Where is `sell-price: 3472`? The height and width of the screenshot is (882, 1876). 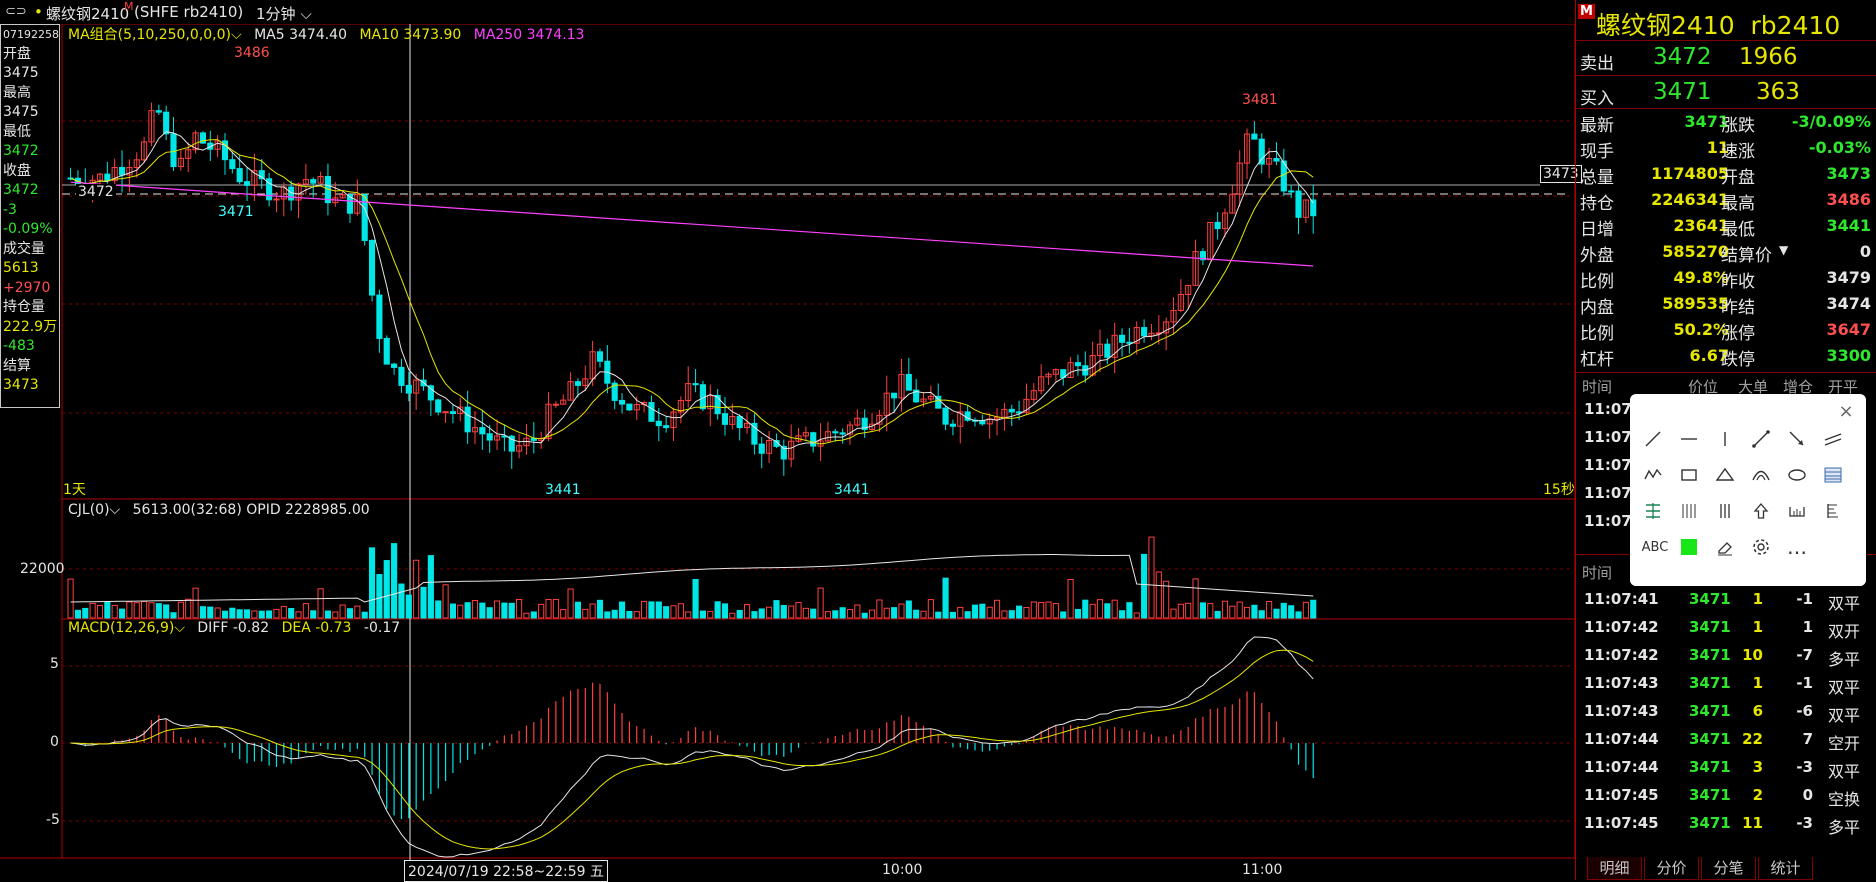 sell-price: 3472 is located at coordinates (1682, 57).